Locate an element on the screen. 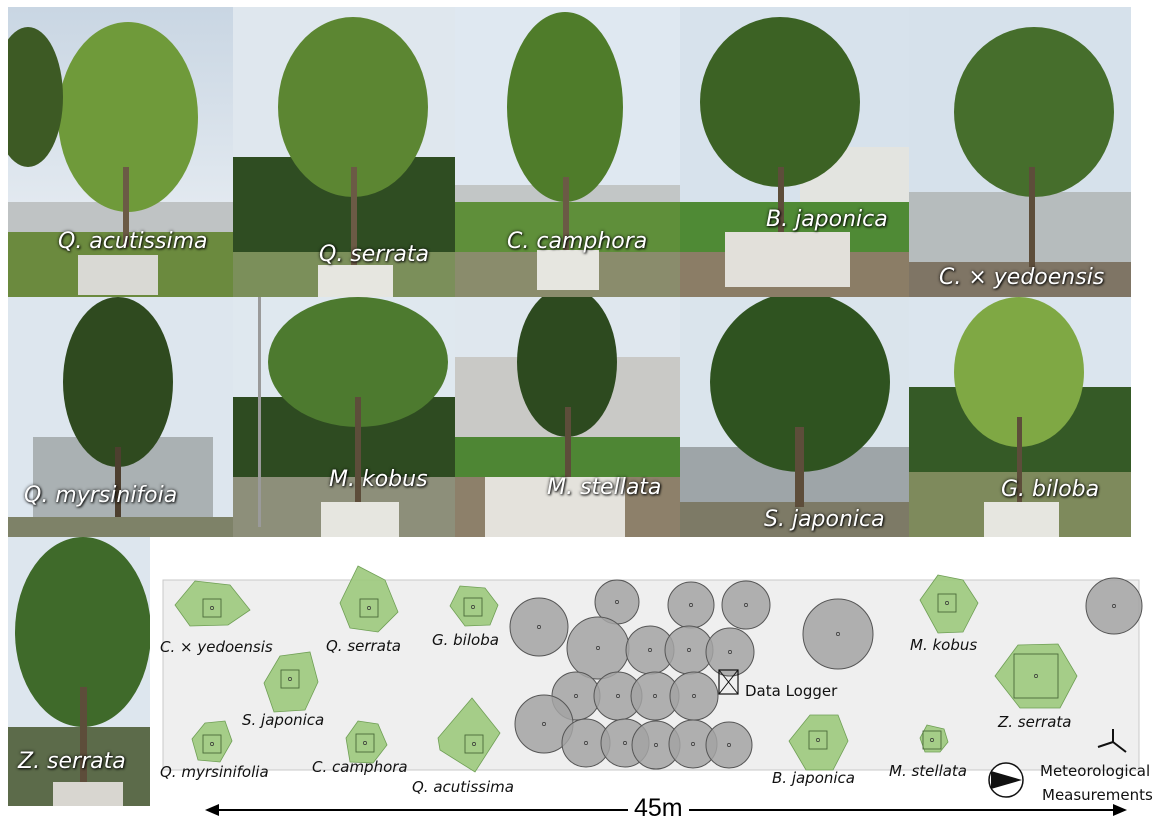  map-label-c-yedoensis: C. × yedoensis is located at coordinates (216, 647).